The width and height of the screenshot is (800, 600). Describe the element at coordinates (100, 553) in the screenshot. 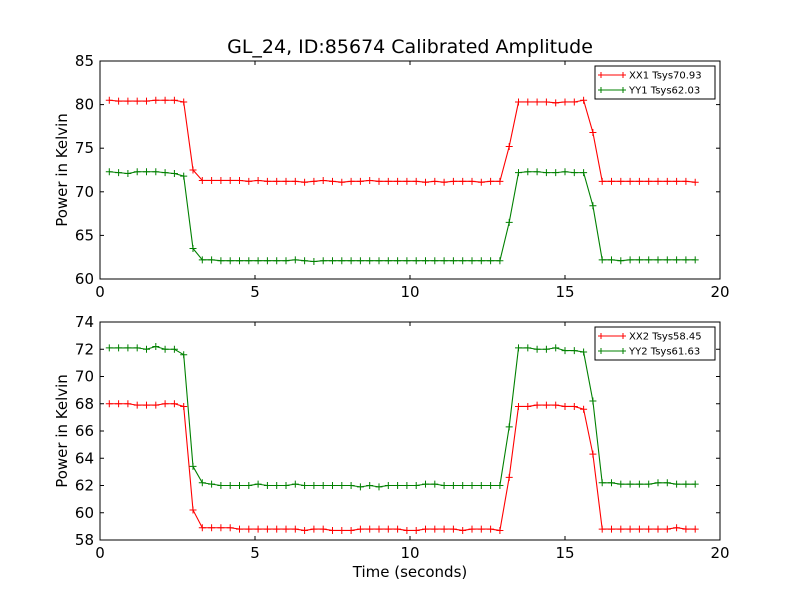

I see `bottom-x-tick-label: 0` at that location.